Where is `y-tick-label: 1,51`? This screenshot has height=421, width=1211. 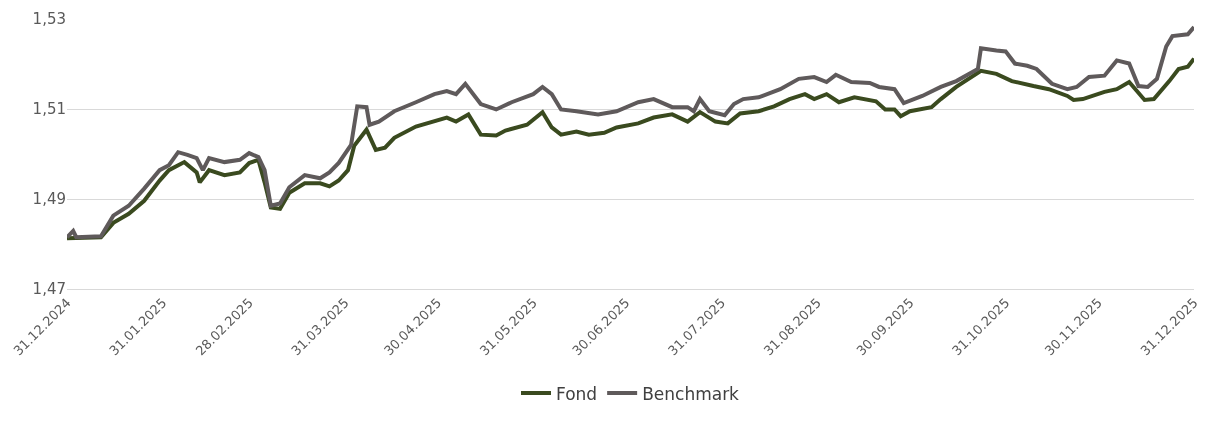
y-tick-label: 1,51 is located at coordinates (49, 109).